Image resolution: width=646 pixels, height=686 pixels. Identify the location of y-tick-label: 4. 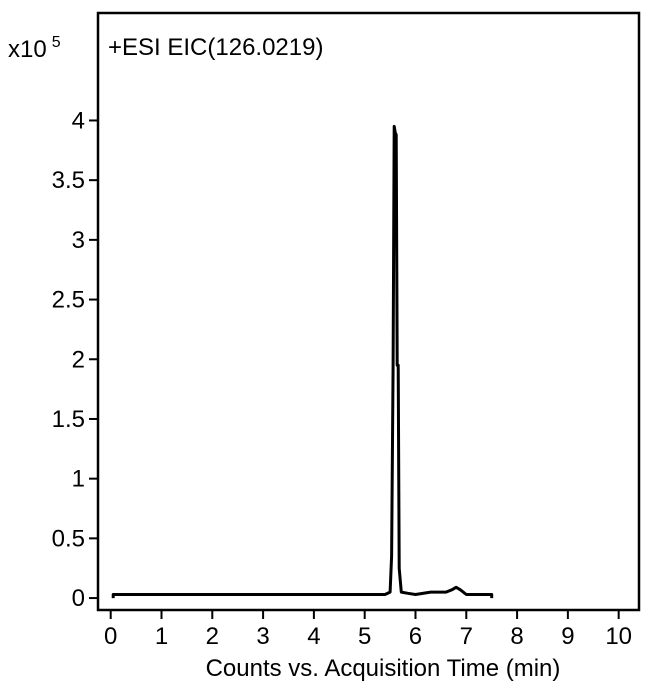
(78, 120).